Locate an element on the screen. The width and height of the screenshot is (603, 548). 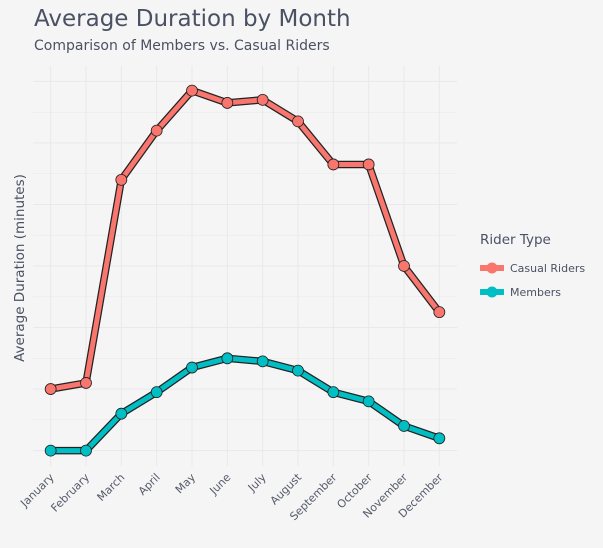
x-tick-label: July is located at coordinates (257, 483).